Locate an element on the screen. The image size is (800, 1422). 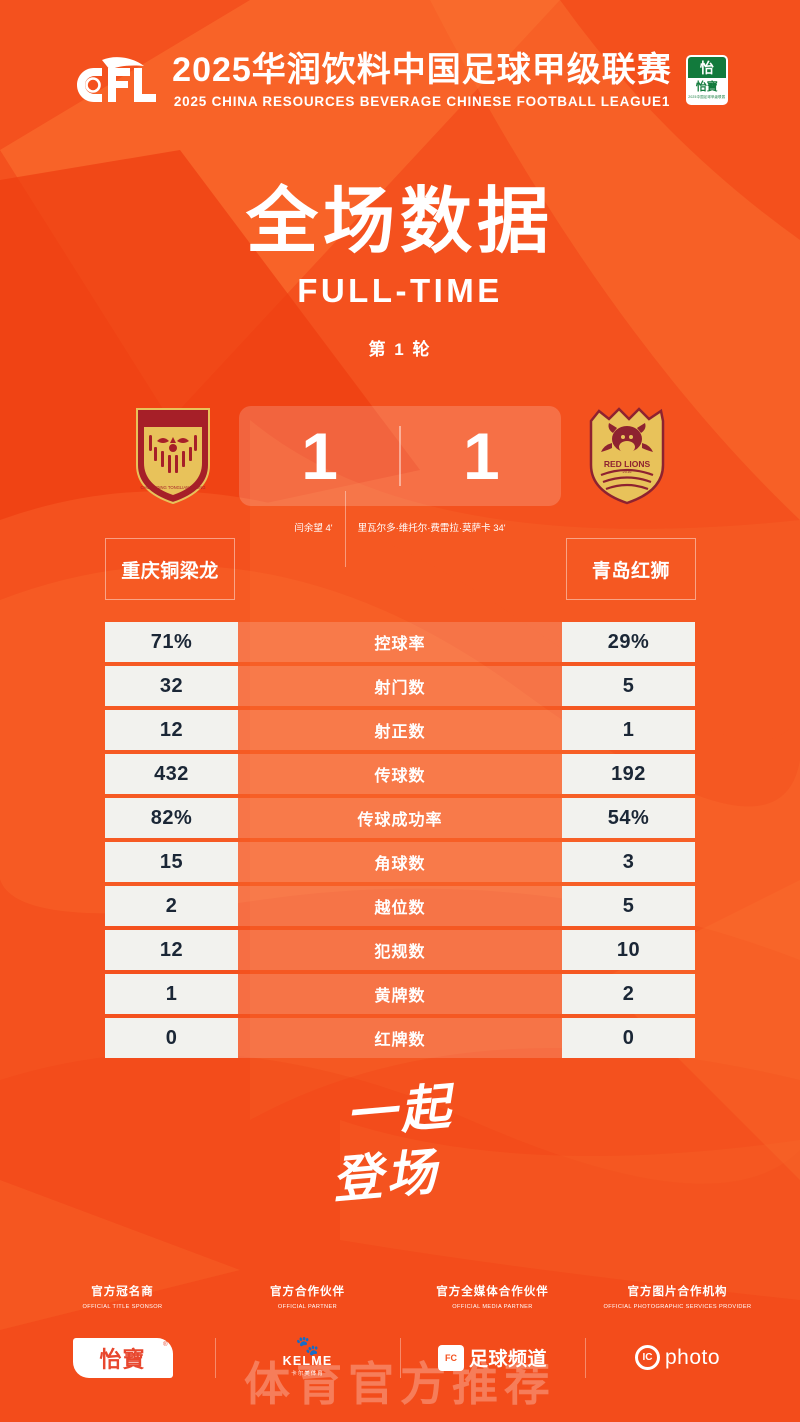
score-panel: 1 1 is located at coordinates (400, 456).